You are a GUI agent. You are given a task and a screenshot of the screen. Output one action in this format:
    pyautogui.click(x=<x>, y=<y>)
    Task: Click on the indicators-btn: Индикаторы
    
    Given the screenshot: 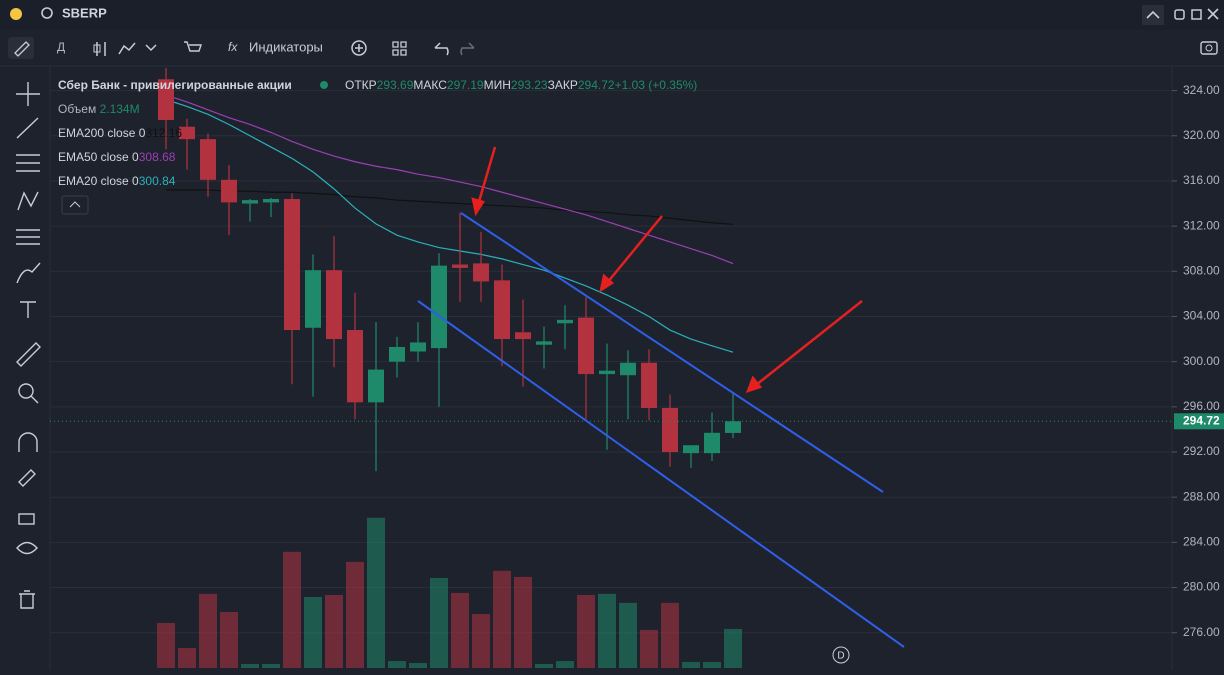 What is the action you would take?
    pyautogui.click(x=286, y=46)
    